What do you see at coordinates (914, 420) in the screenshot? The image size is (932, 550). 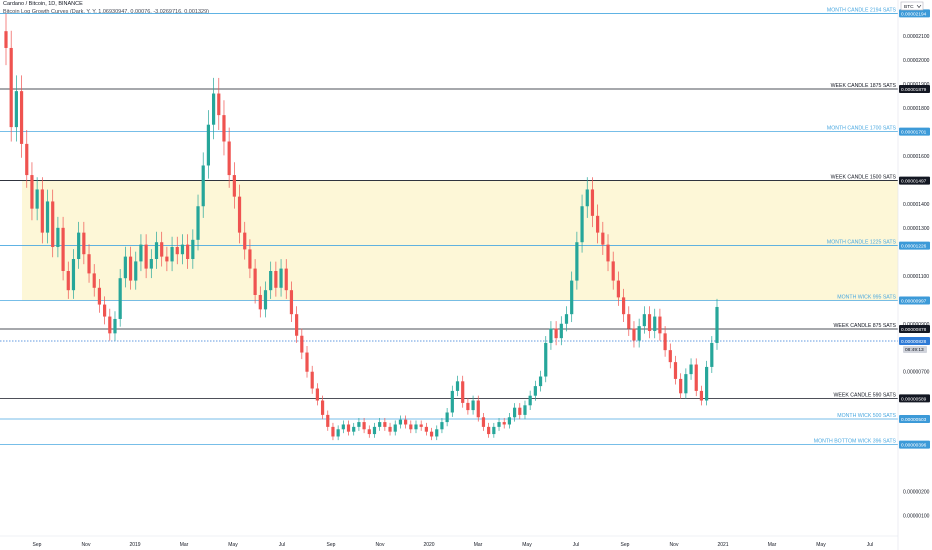 I see `level-badge-value: 0.00000503` at bounding box center [914, 420].